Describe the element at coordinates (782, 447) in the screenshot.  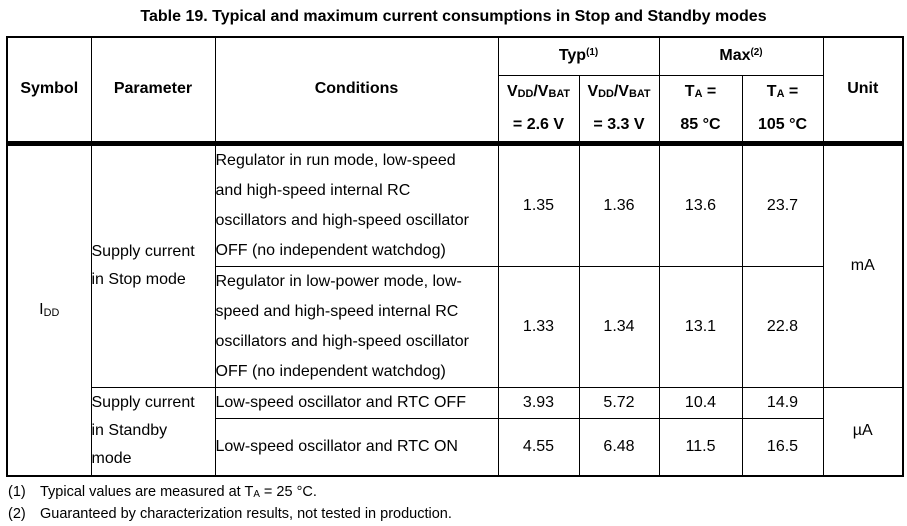
I see `cell-max-105: 16.5` at that location.